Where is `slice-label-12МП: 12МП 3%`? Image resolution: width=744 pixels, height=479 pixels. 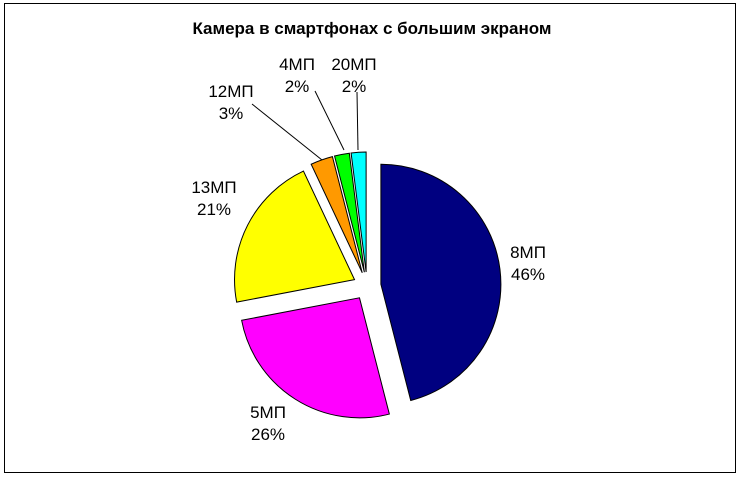
slice-label-12МП: 12МП 3% is located at coordinates (230, 102).